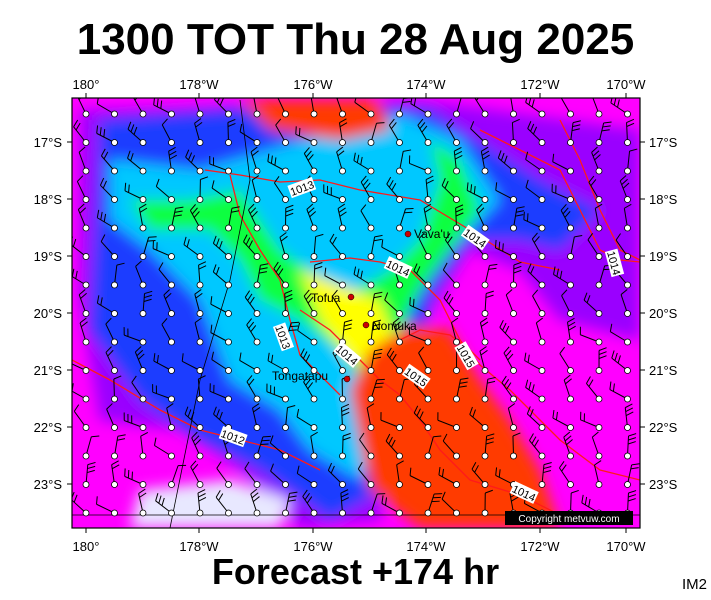 Image resolution: width=711 pixels, height=600 pixels. I want to click on copyright-background, so click(569, 518).